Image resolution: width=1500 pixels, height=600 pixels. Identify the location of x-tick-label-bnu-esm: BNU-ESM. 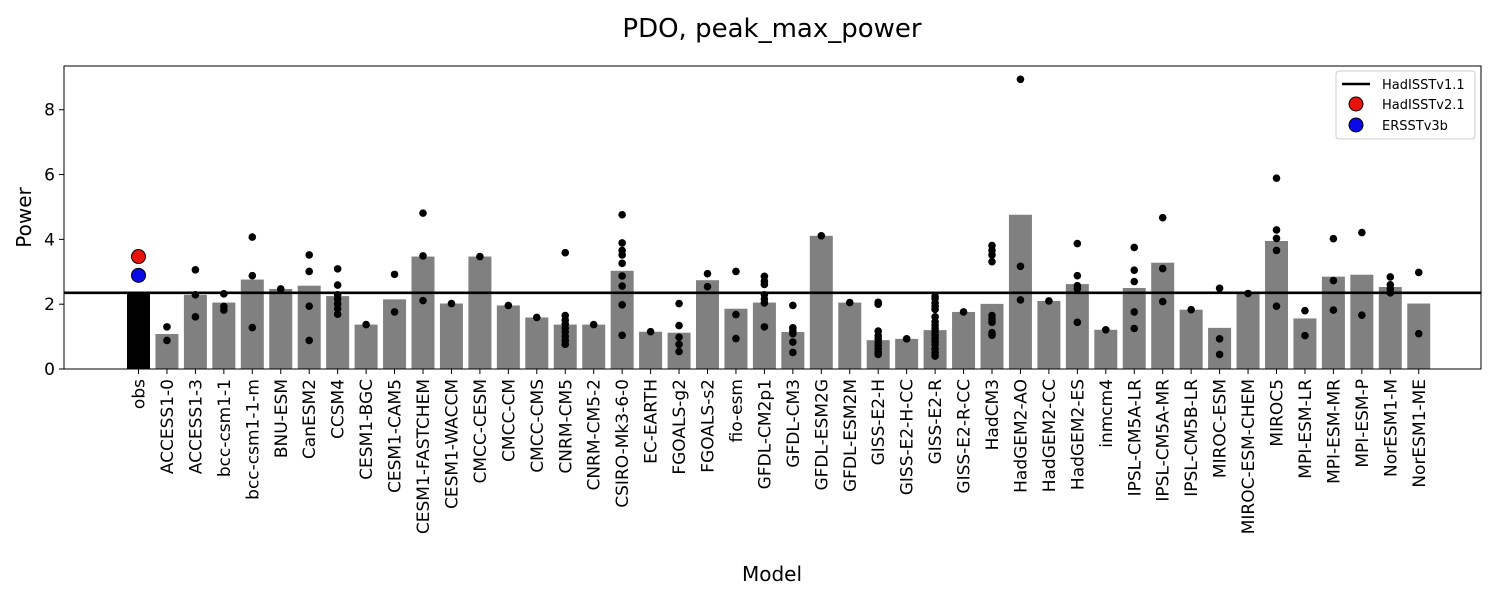
(282, 418).